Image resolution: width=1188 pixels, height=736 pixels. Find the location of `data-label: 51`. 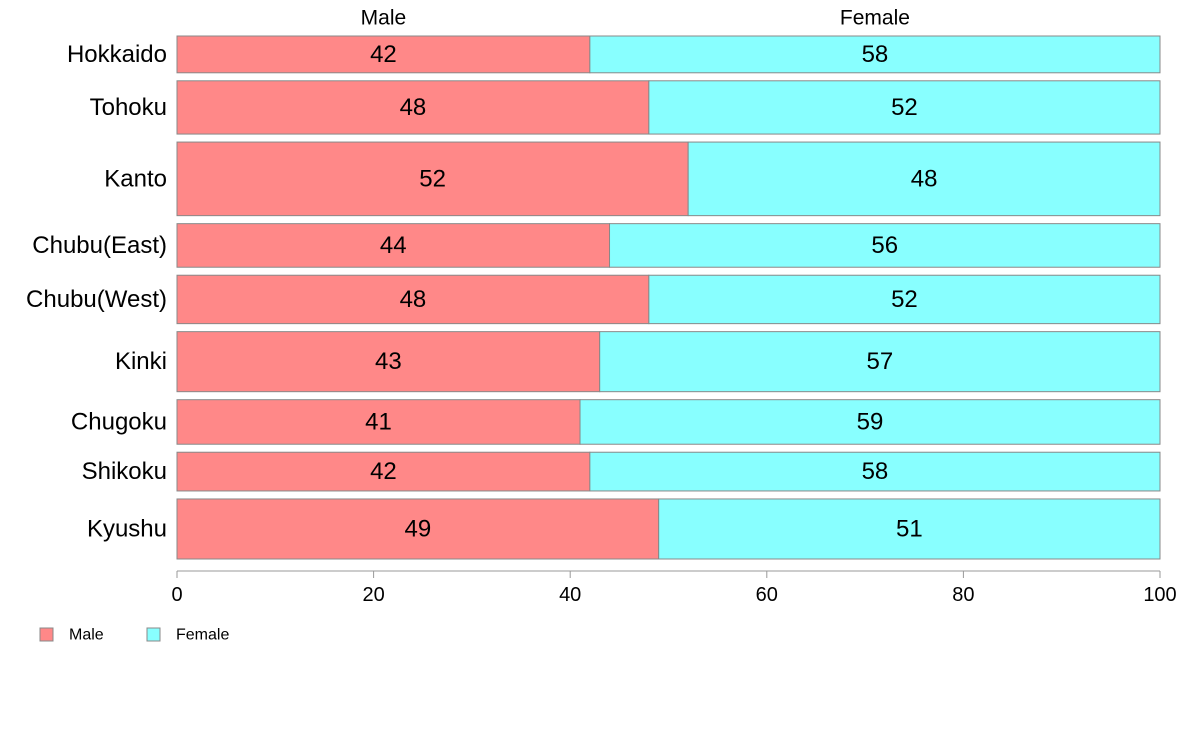

data-label: 51 is located at coordinates (909, 528).